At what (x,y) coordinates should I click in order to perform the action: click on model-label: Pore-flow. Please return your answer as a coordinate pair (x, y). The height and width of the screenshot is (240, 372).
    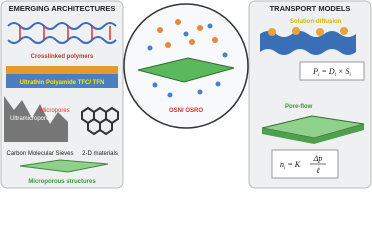
    Looking at the image, I should click on (299, 107).